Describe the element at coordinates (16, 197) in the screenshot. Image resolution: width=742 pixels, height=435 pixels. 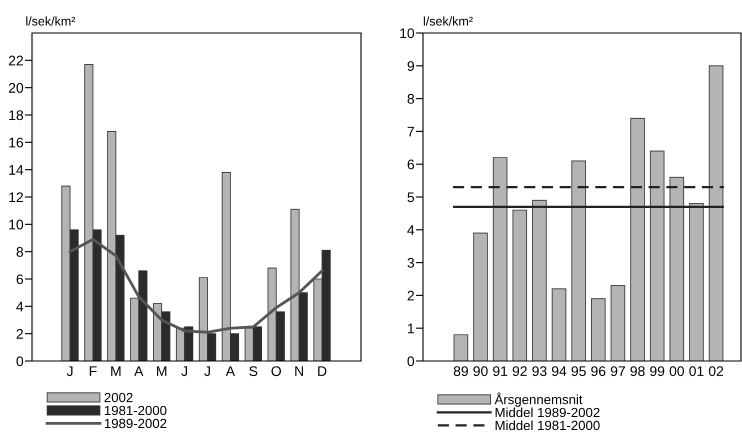
I see `y-tick-label: 12` at that location.